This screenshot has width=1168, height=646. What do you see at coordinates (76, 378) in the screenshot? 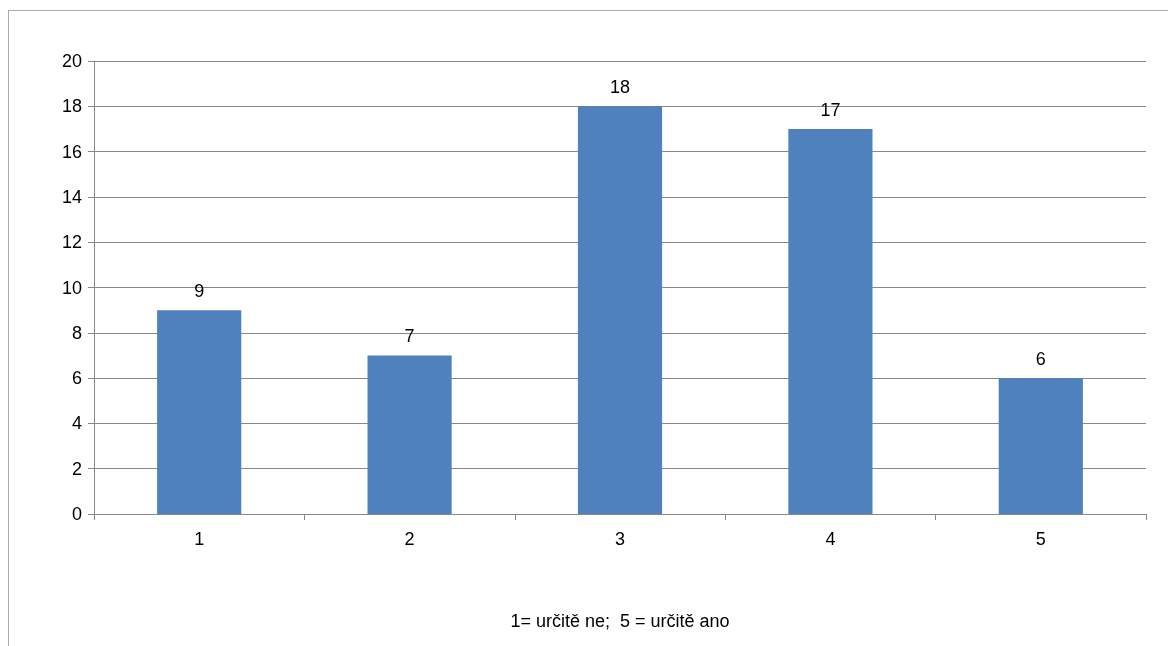
I see `y-tick-label: 6` at bounding box center [76, 378].